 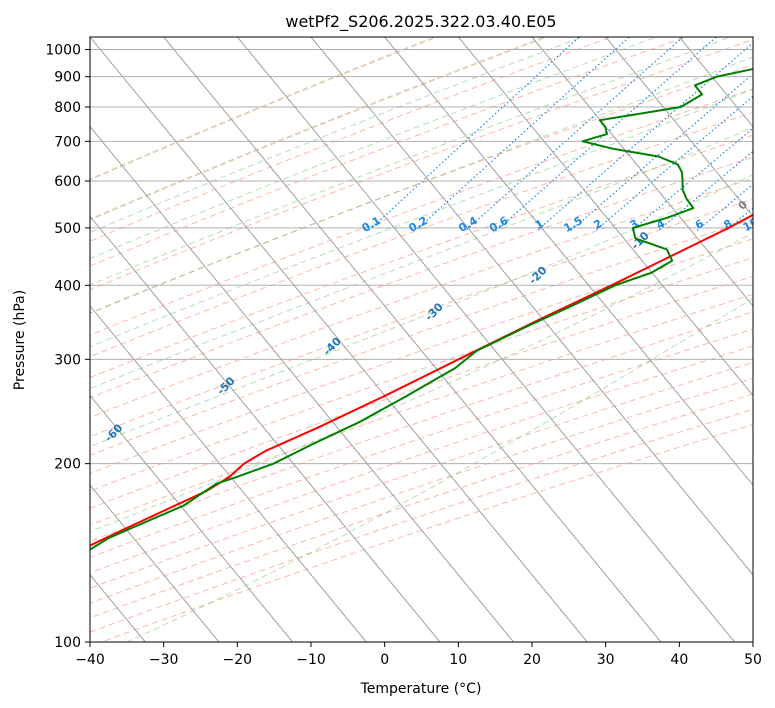 I want to click on isotherm-label: -30, so click(x=434, y=311).